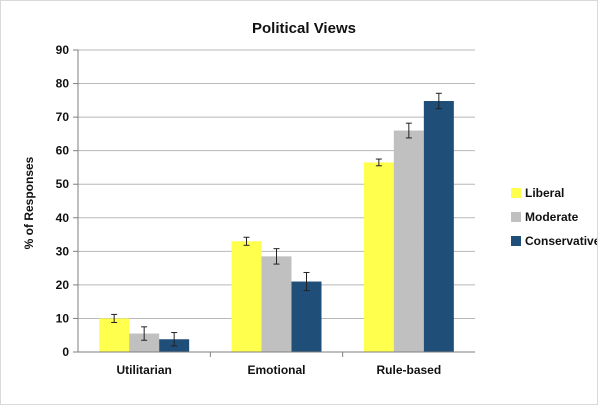 The height and width of the screenshot is (409, 598). Describe the element at coordinates (63, 184) in the screenshot. I see `y-tick-label: 50` at that location.